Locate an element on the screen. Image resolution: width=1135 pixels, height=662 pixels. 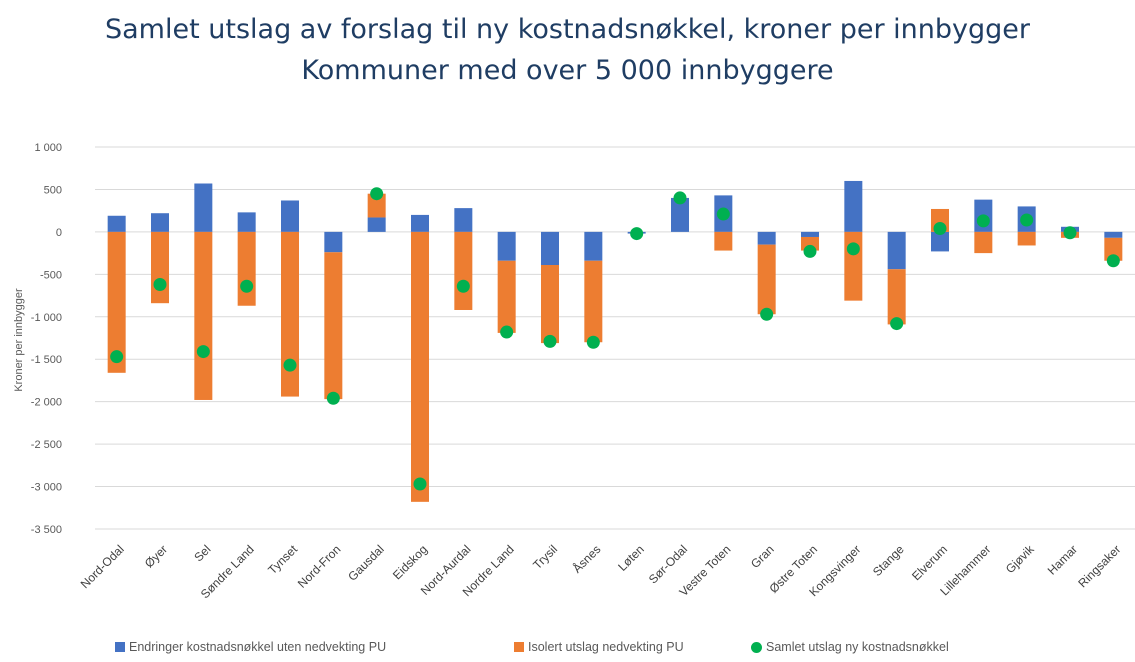
x-category-label: Løten is located at coordinates (631, 558).